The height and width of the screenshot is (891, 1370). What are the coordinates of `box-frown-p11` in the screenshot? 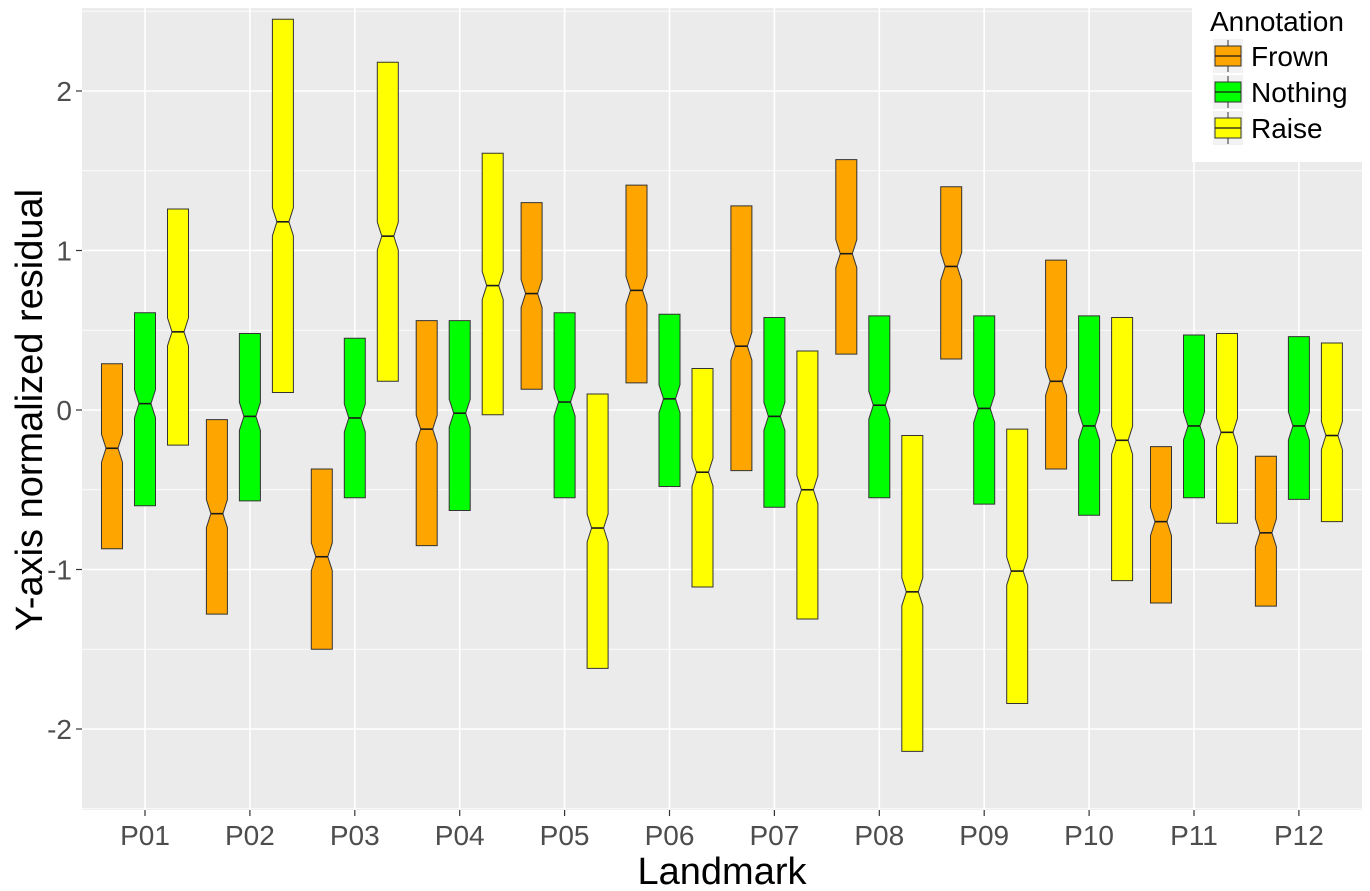 It's located at (1161, 525).